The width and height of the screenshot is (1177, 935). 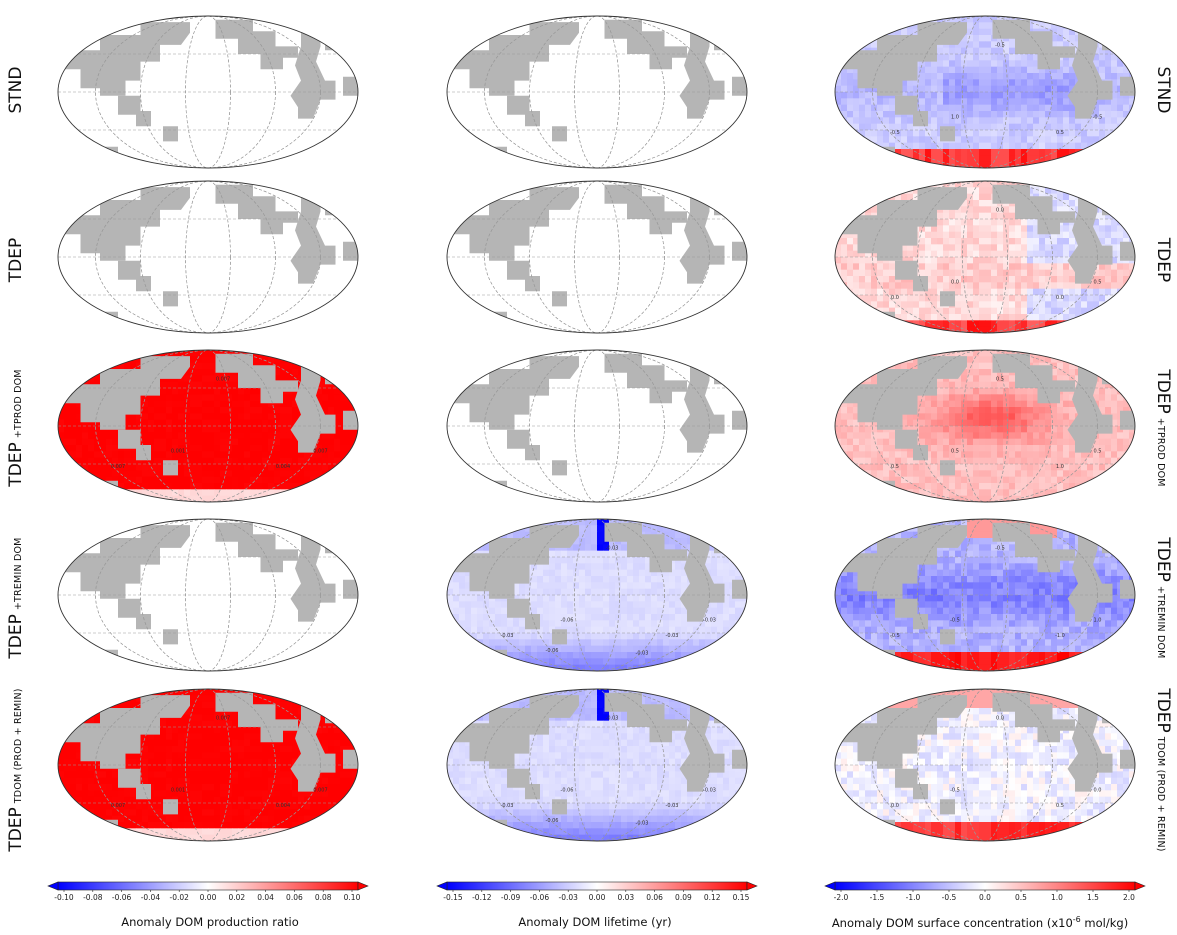 I want to click on colorbar-tick-label: -0.08, so click(x=93, y=897).